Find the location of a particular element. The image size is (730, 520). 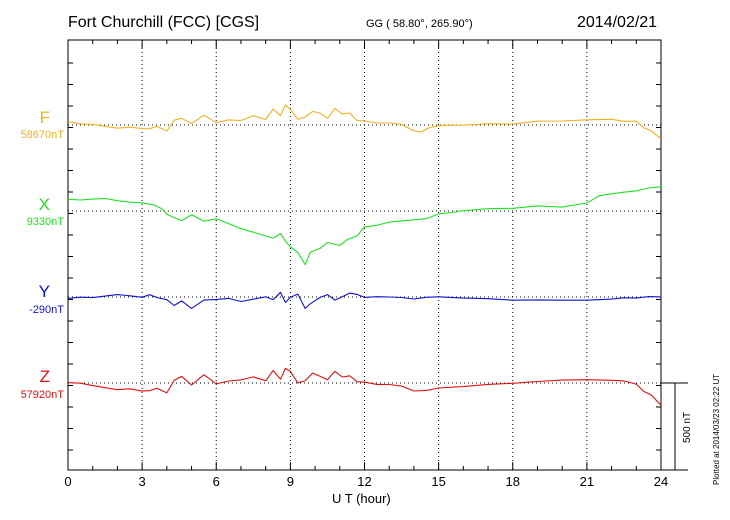

series-baseline-f: 58670nT is located at coordinates (42, 135).